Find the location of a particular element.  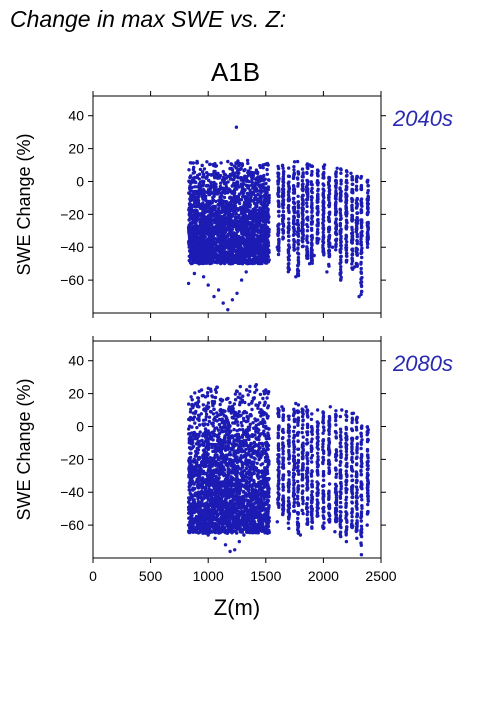

y-tick-label: 20 is located at coordinates (76, 149).